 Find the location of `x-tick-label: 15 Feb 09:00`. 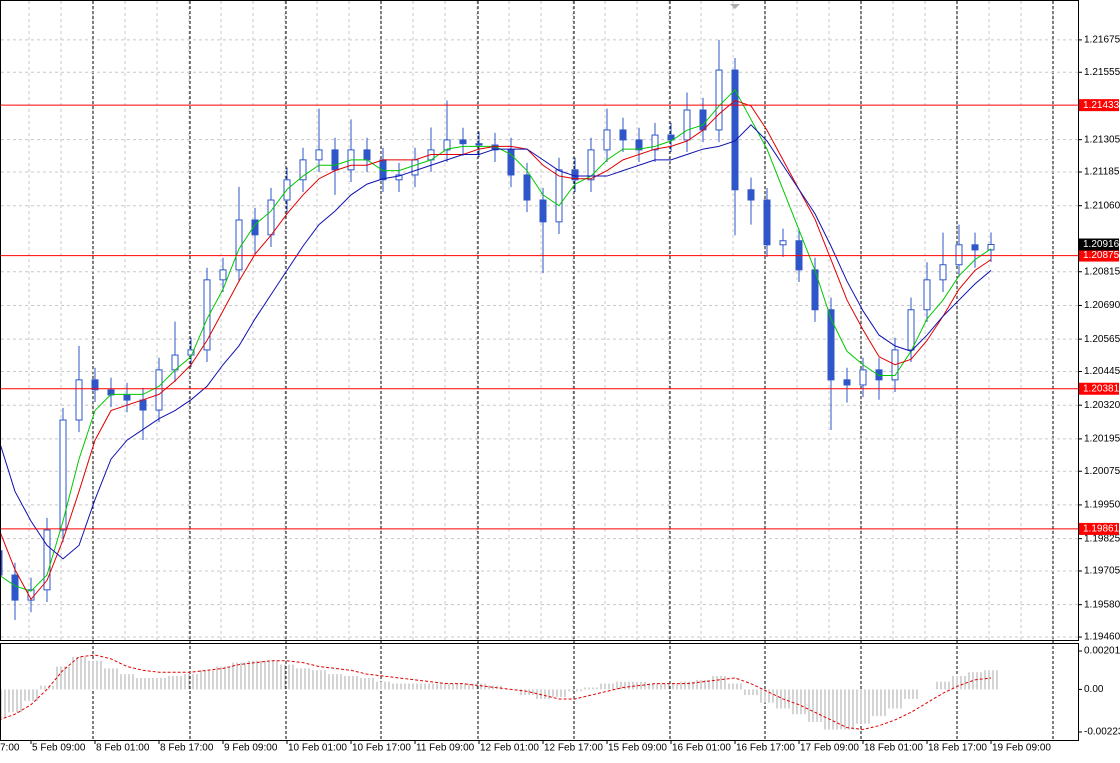

x-tick-label: 15 Feb 09:00 is located at coordinates (637, 748).